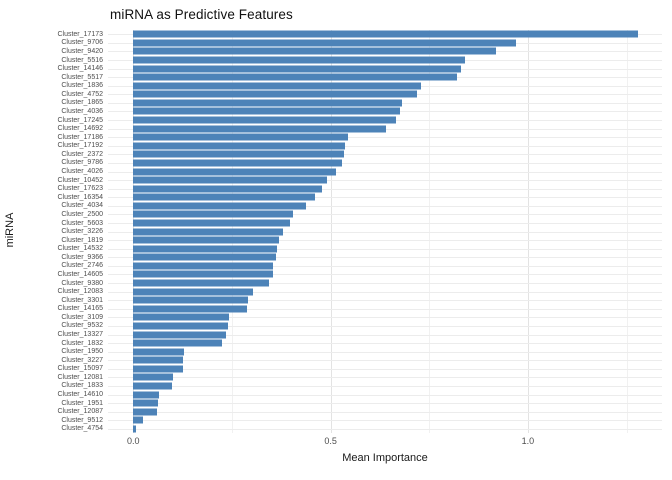 This screenshot has height=480, width=672. What do you see at coordinates (82, 266) in the screenshot?
I see `y-axis-label: Cluster_2746` at bounding box center [82, 266].